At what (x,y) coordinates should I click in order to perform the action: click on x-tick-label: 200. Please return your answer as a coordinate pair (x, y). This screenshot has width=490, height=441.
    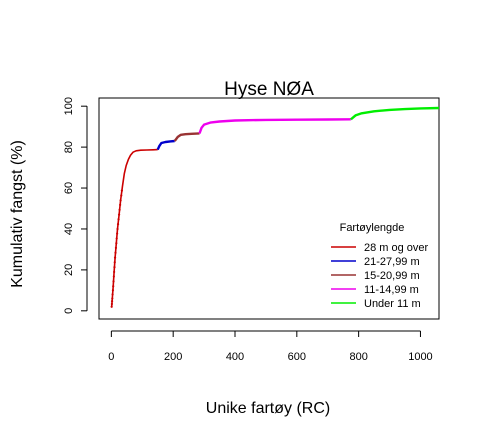
    Looking at the image, I should click on (173, 357).